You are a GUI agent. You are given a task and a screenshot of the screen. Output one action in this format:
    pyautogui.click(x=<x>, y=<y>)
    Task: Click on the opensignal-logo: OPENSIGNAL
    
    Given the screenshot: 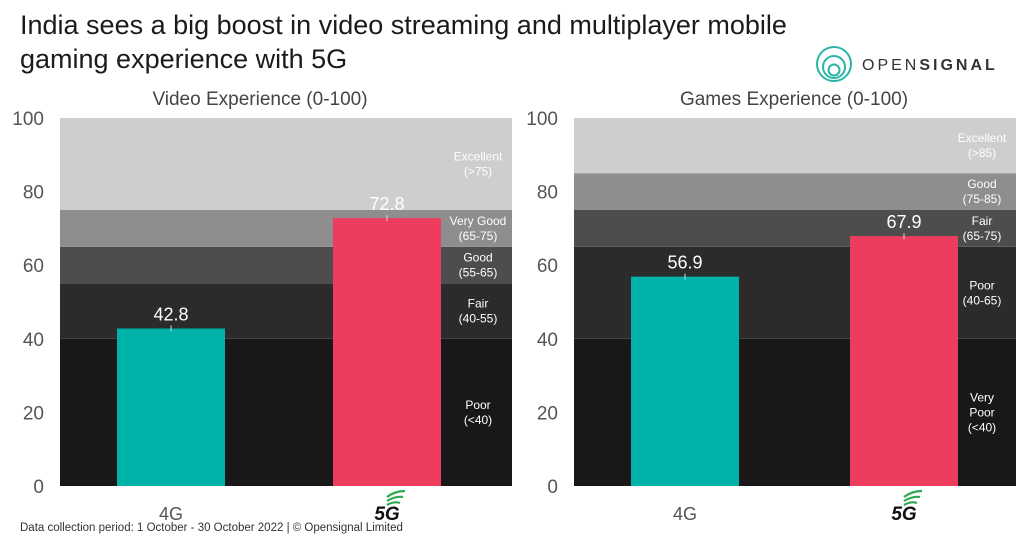 What is the action you would take?
    pyautogui.click(x=912, y=65)
    